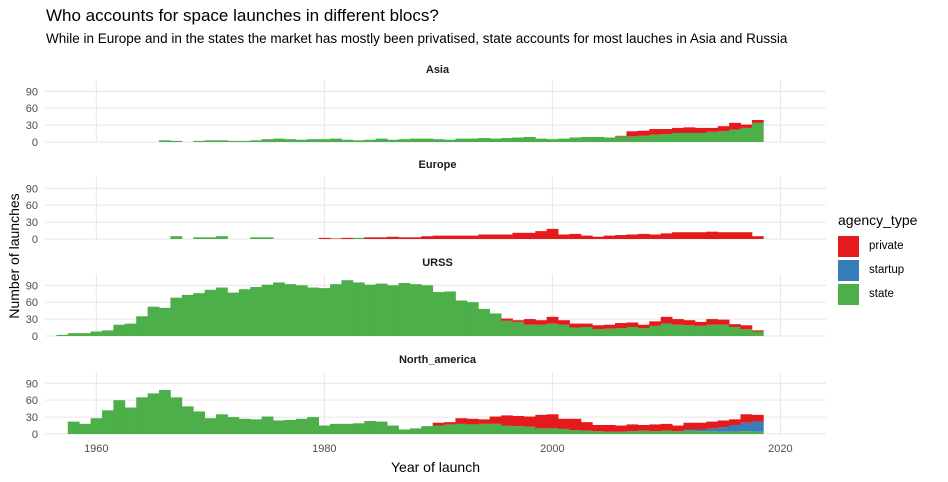 Image resolution: width=948 pixels, height=482 pixels. Describe the element at coordinates (32, 320) in the screenshot. I see `y-tick-label: 30` at that location.